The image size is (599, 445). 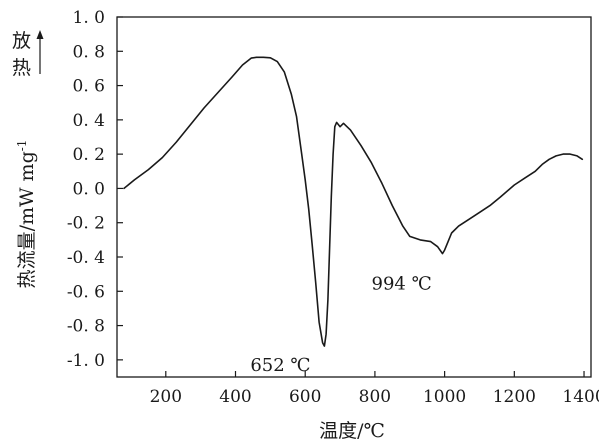 What do you see at coordinates (375, 397) in the screenshot?
I see `x-tick-label: 800` at bounding box center [375, 397].